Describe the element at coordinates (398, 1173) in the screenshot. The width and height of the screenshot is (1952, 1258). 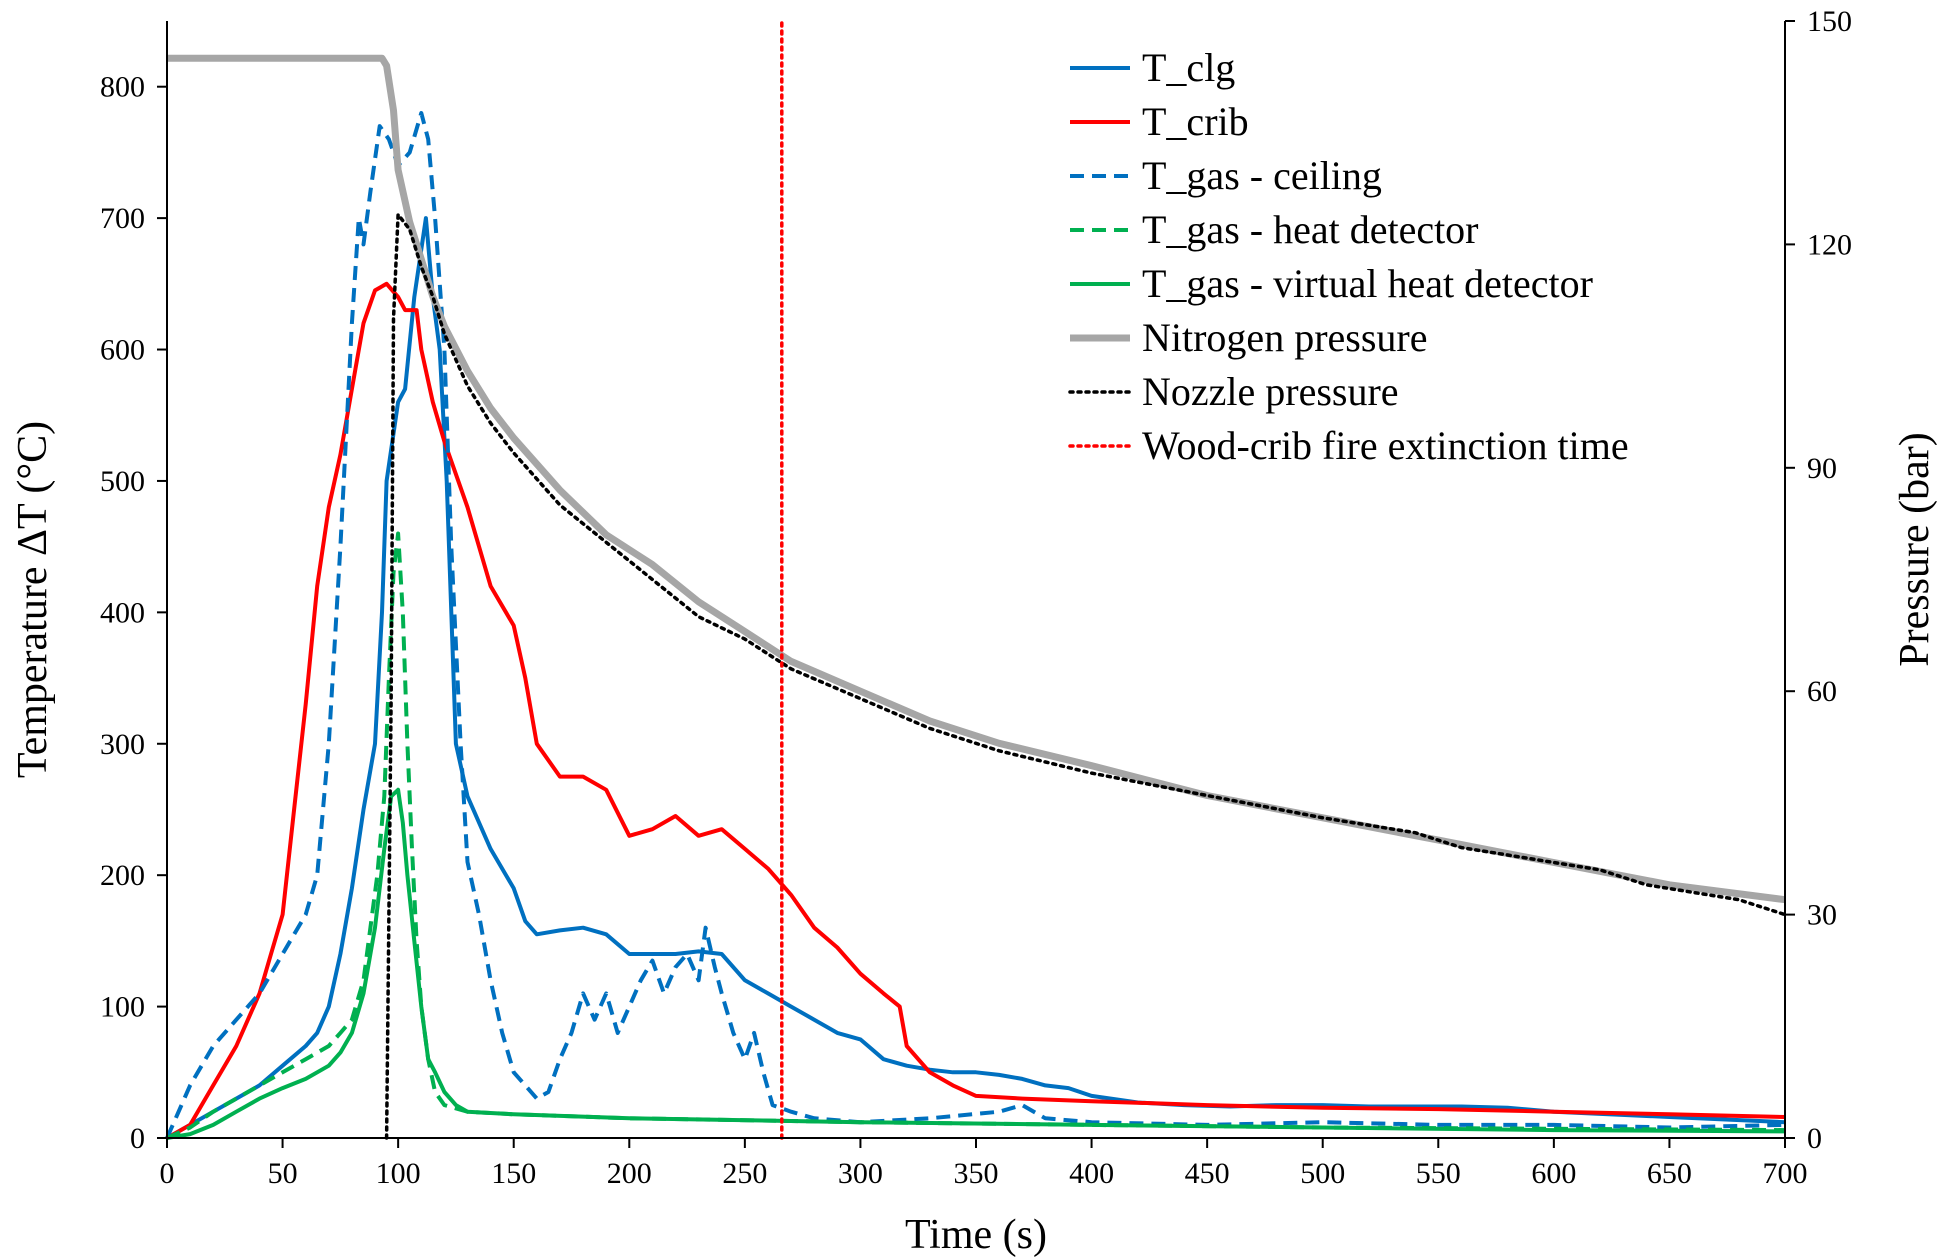
I see `x-tick-label: 100` at that location.